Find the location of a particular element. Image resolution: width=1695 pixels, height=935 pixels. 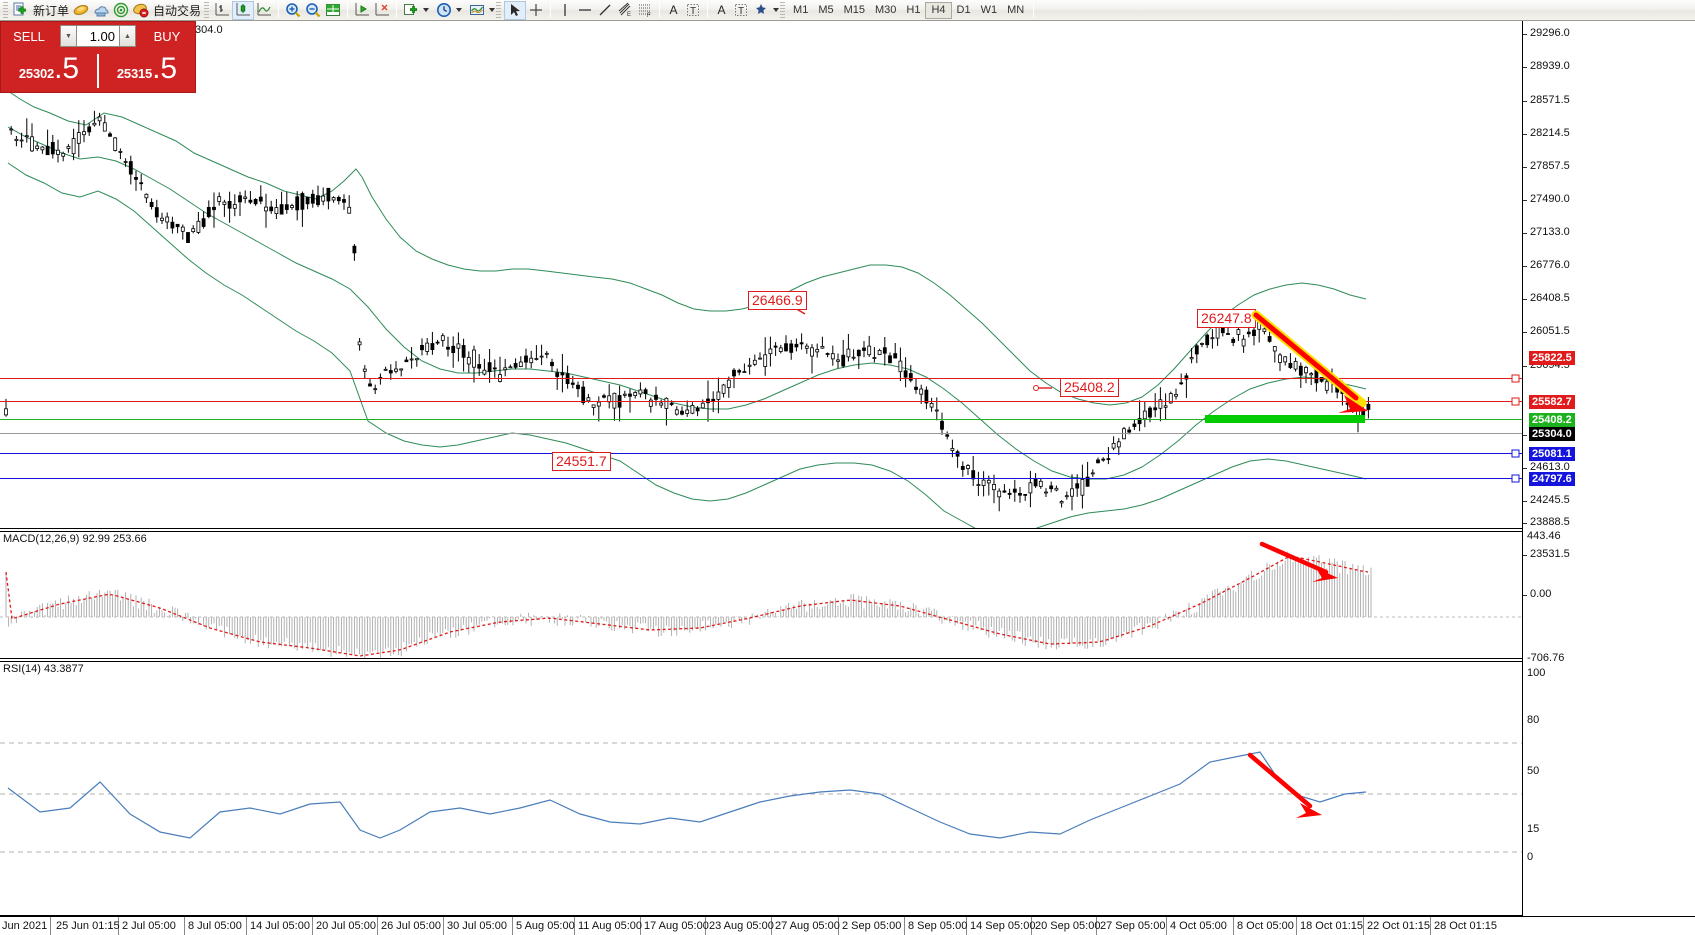

zoom-out-icon is located at coordinates (313, 10).